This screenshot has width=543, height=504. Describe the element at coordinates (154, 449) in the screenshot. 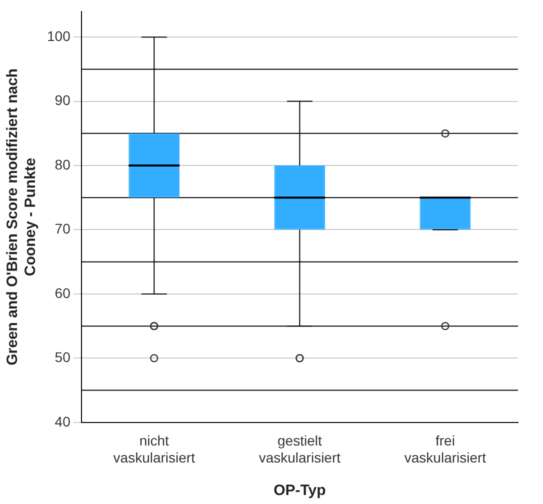

I see `x-tick-label: nicht vaskularisiert` at that location.